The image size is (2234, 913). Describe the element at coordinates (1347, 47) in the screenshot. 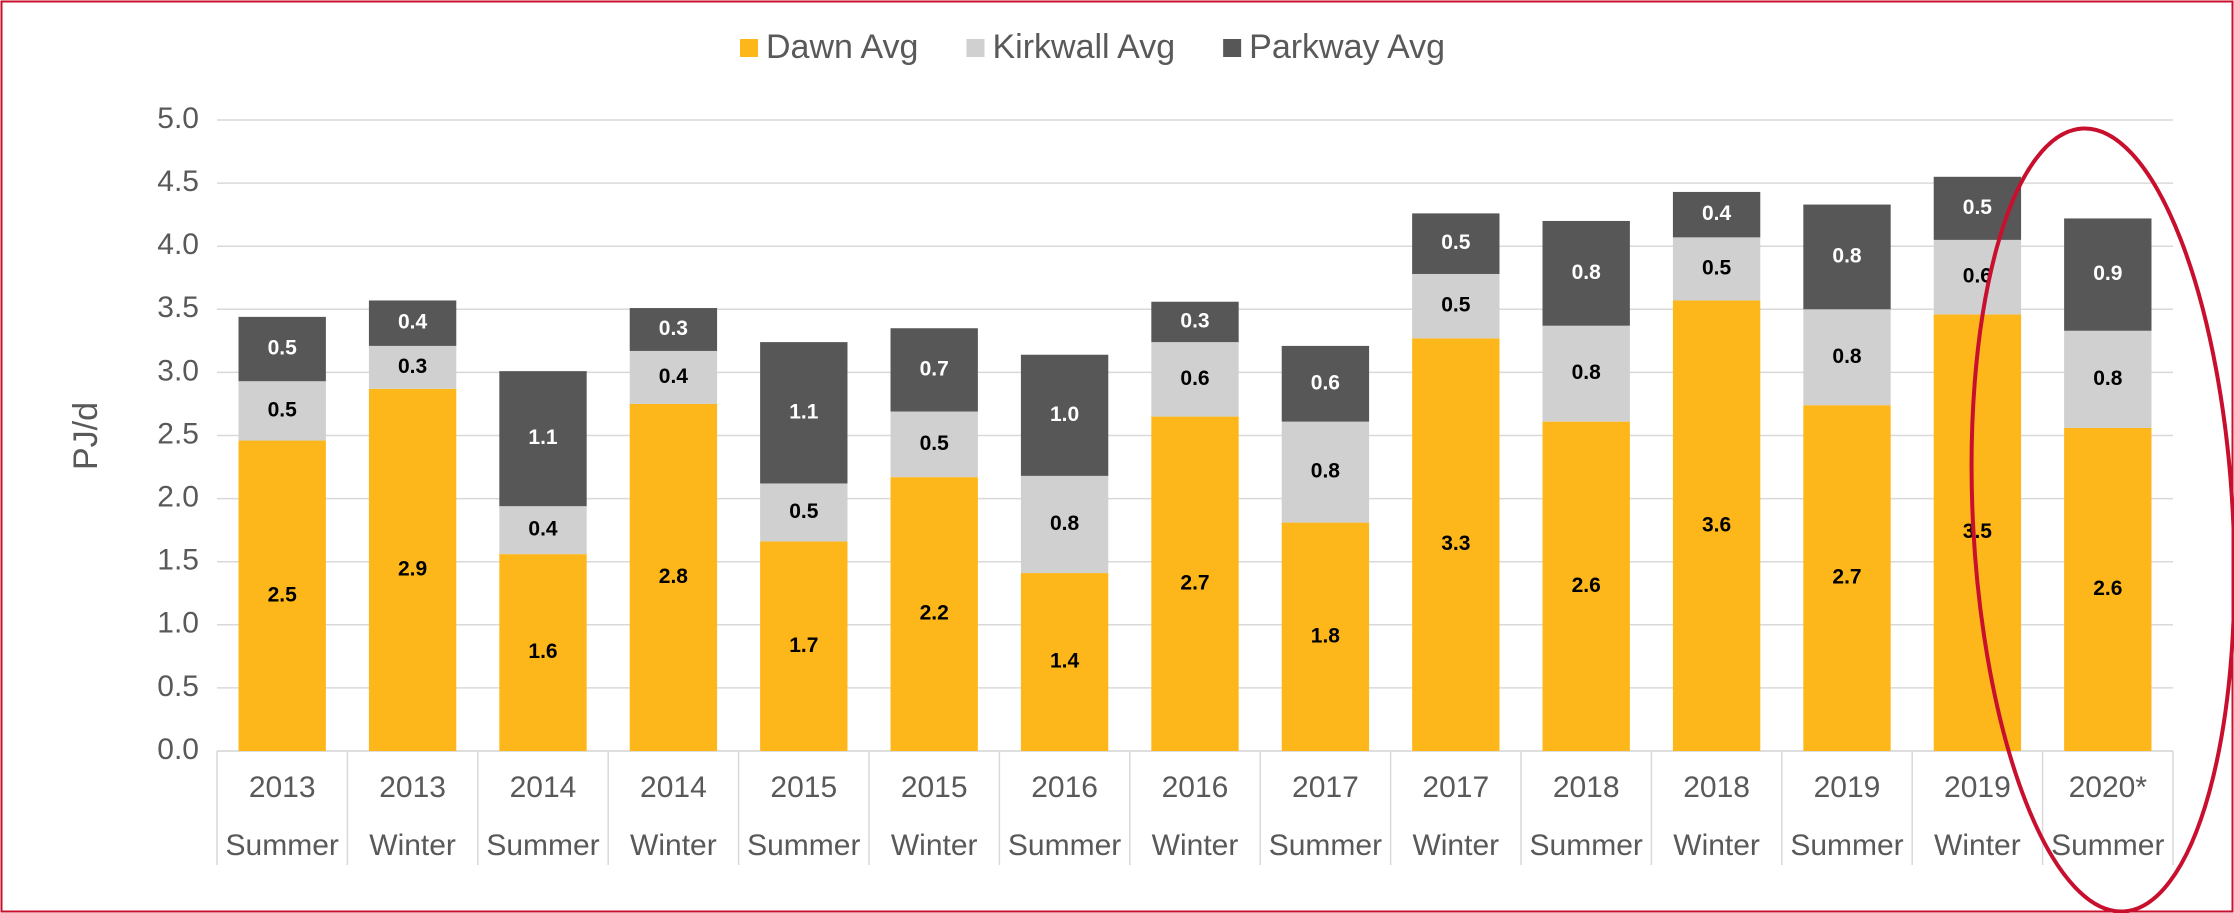

I see `legend-label: Parkway Avg` at that location.